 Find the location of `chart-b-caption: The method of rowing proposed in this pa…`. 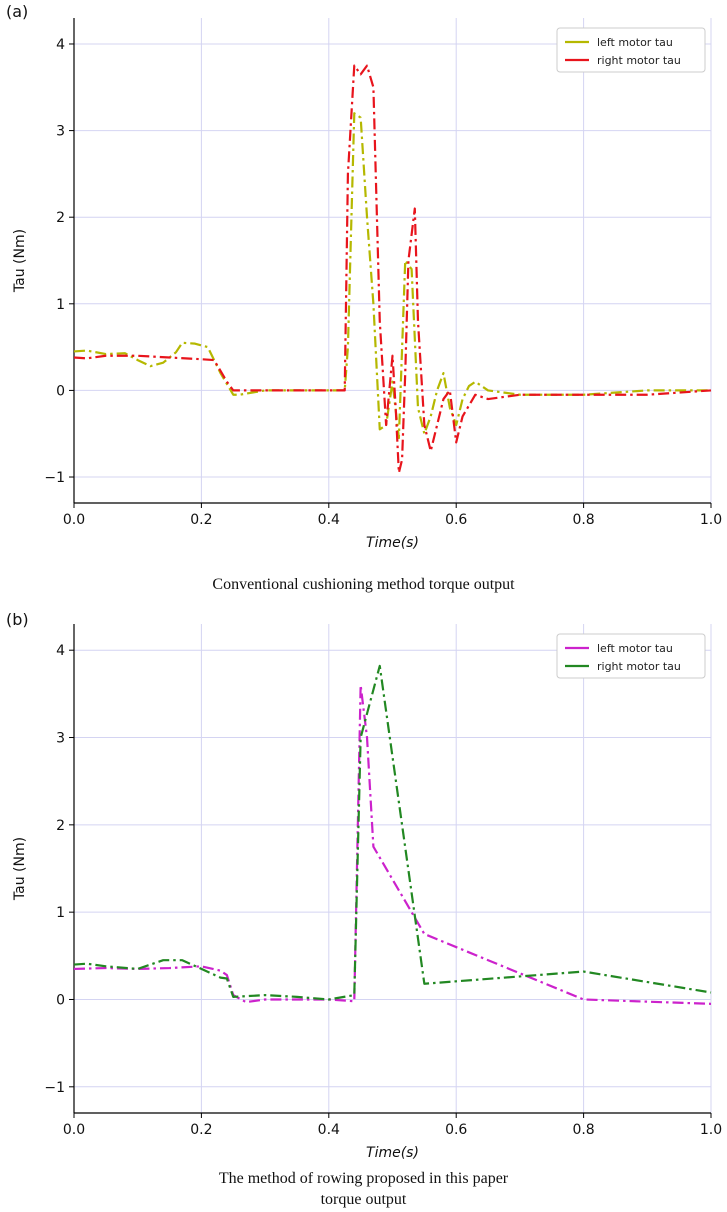

chart-b-caption: The method of rowing proposed in this pa… is located at coordinates (363, 1189).